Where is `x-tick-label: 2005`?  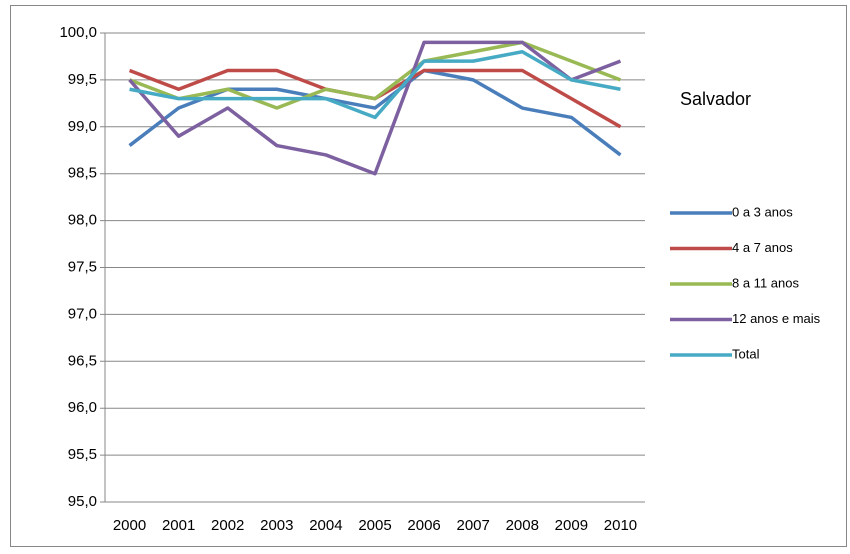 x-tick-label: 2005 is located at coordinates (374, 525).